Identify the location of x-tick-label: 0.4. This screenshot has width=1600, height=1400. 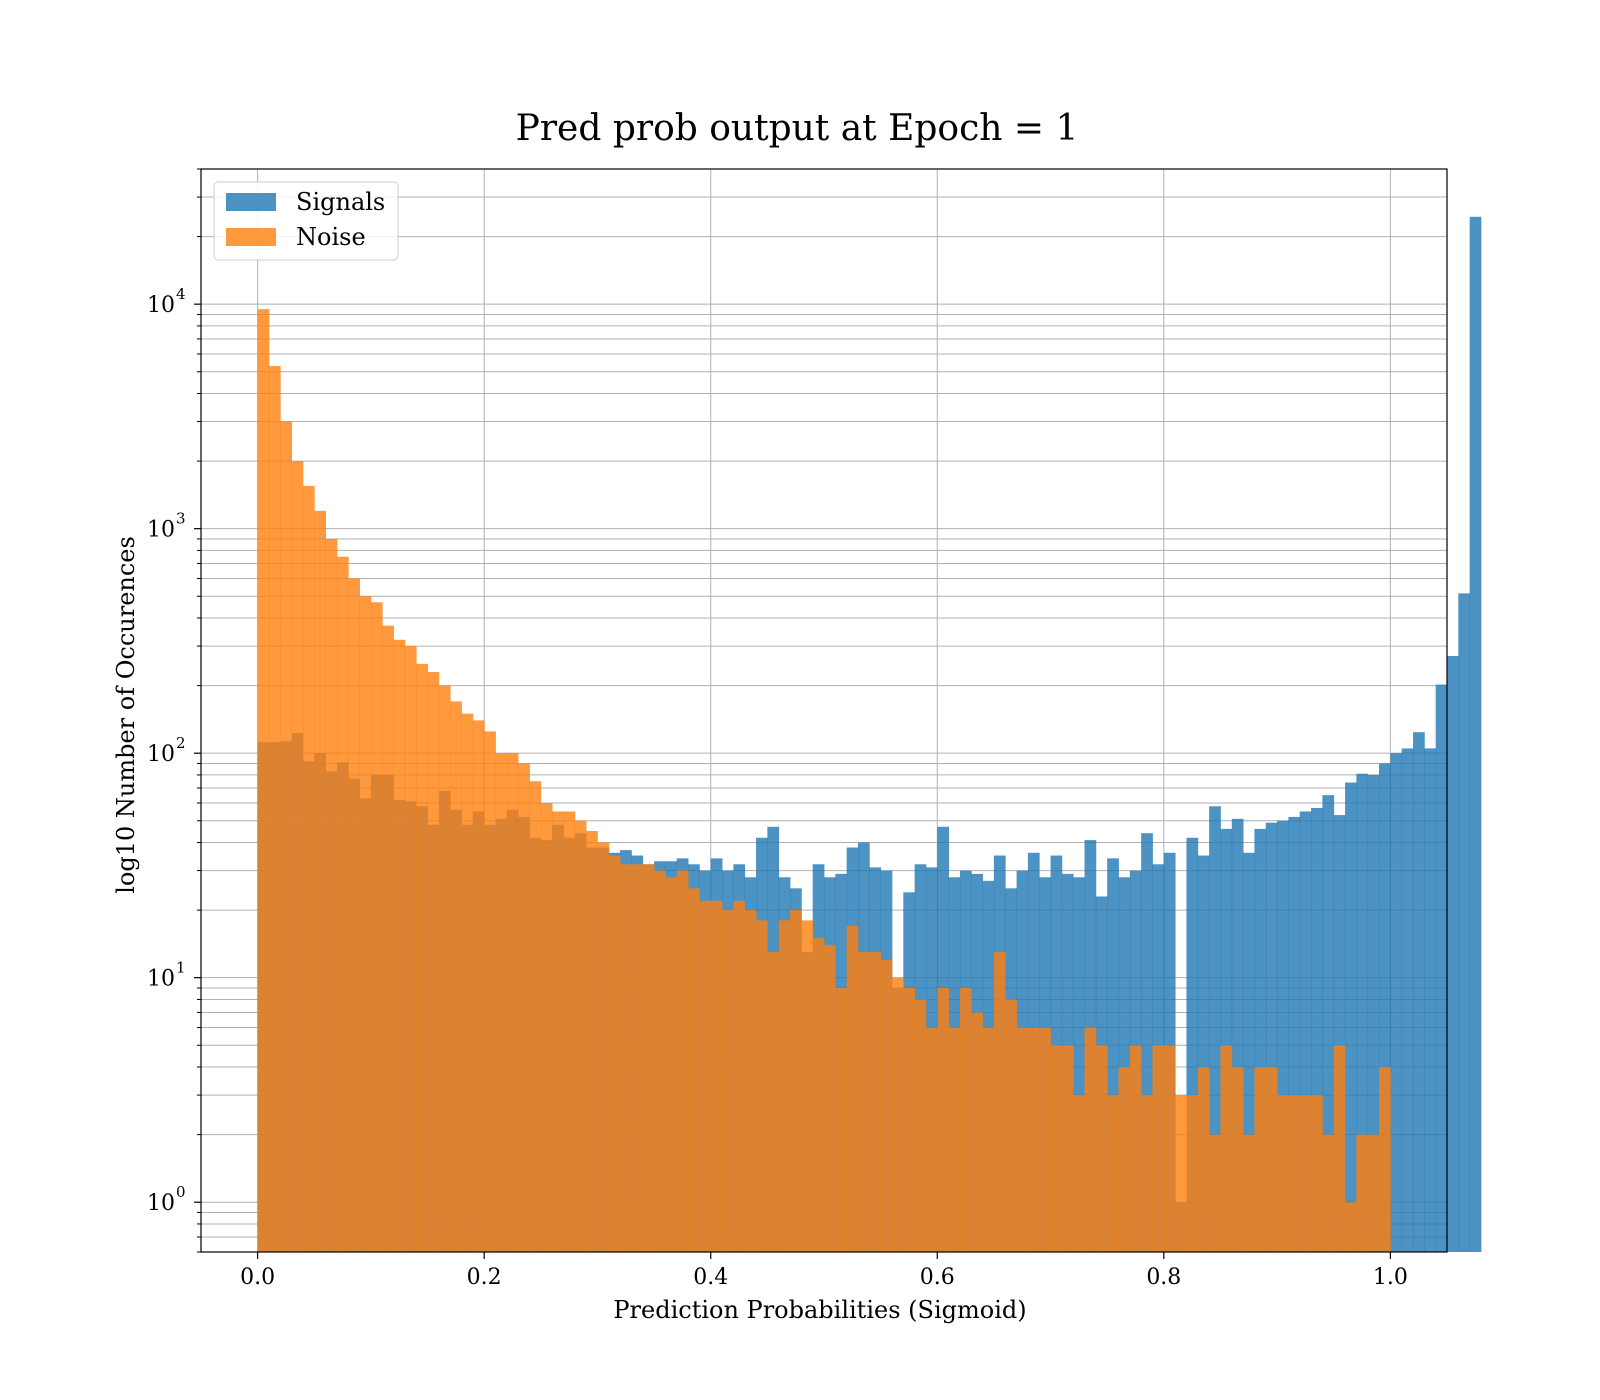
(710, 1277).